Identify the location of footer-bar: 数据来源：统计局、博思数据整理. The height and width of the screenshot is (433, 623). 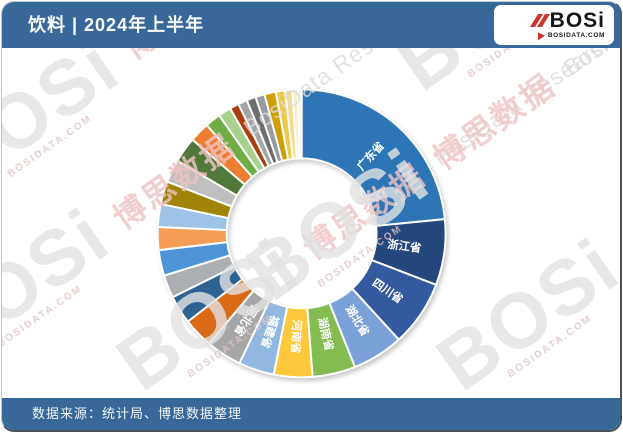
(311, 414).